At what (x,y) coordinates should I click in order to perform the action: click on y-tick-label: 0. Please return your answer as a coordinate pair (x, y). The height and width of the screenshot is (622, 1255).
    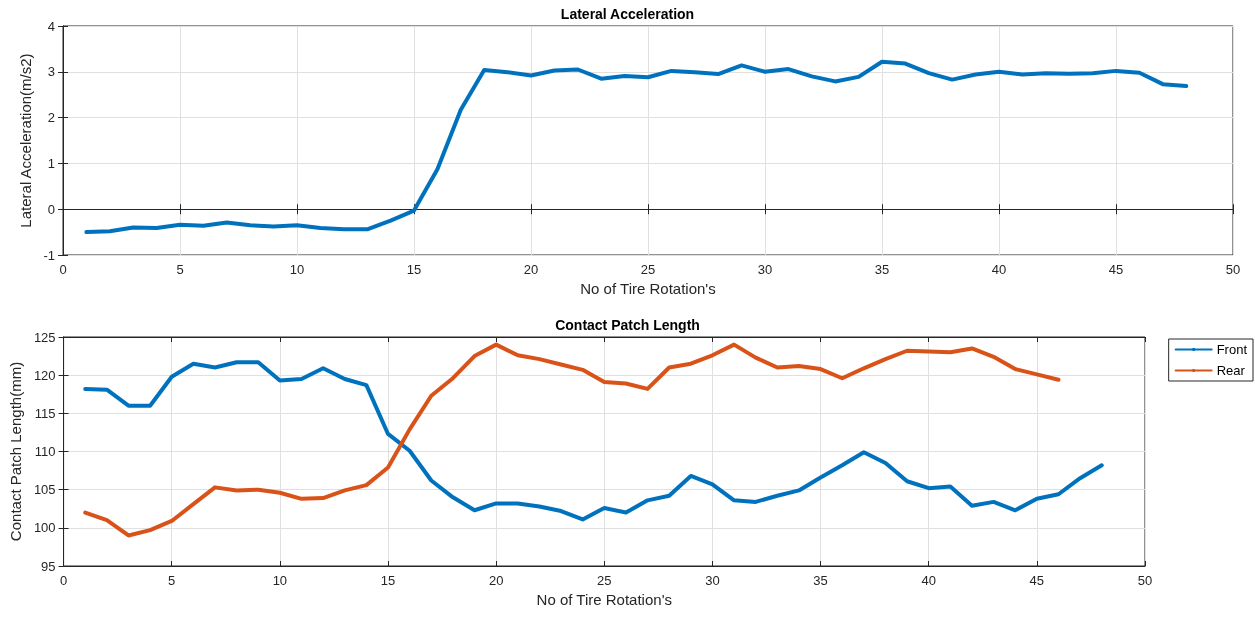
    Looking at the image, I should click on (51, 209).